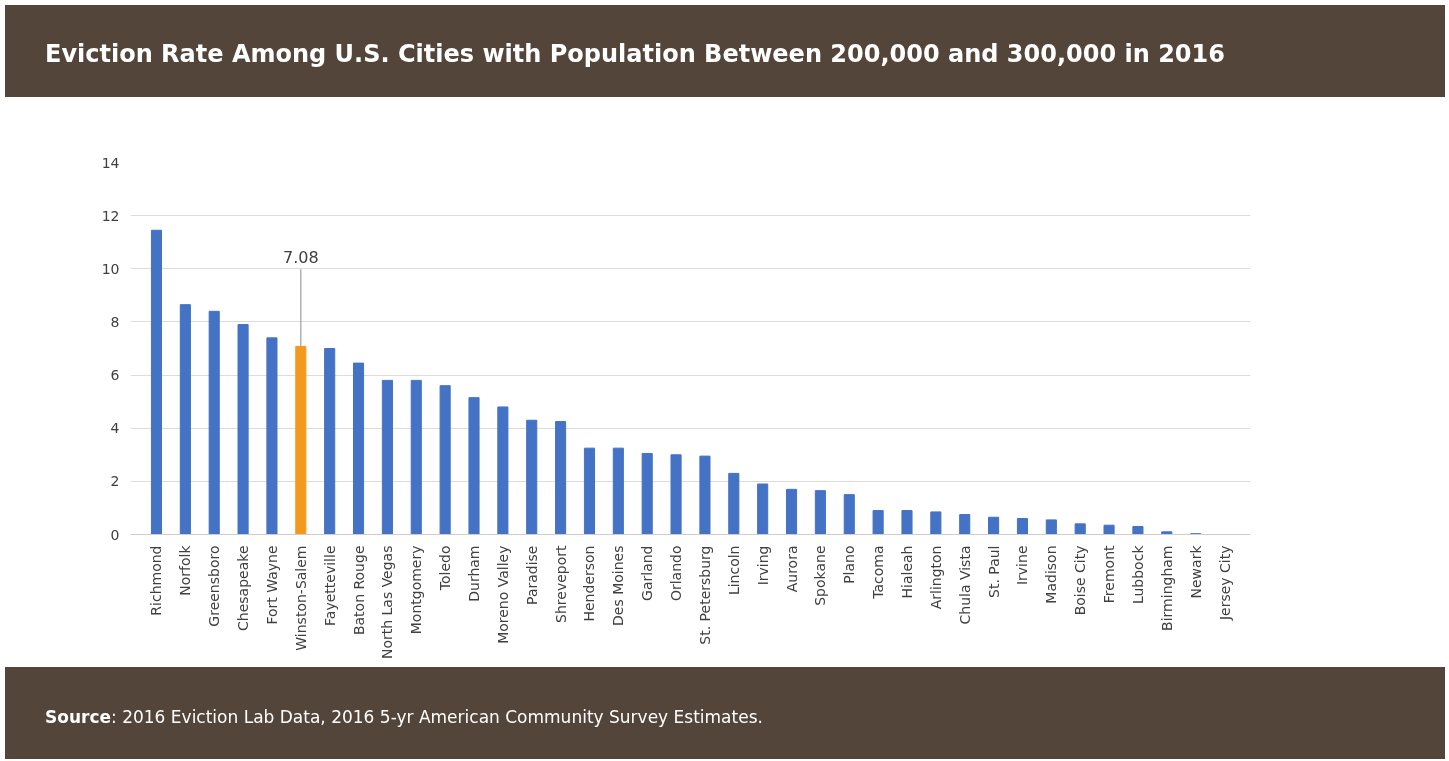  What do you see at coordinates (358, 590) in the screenshot?
I see `x-tick-label: Baton Rouge` at bounding box center [358, 590].